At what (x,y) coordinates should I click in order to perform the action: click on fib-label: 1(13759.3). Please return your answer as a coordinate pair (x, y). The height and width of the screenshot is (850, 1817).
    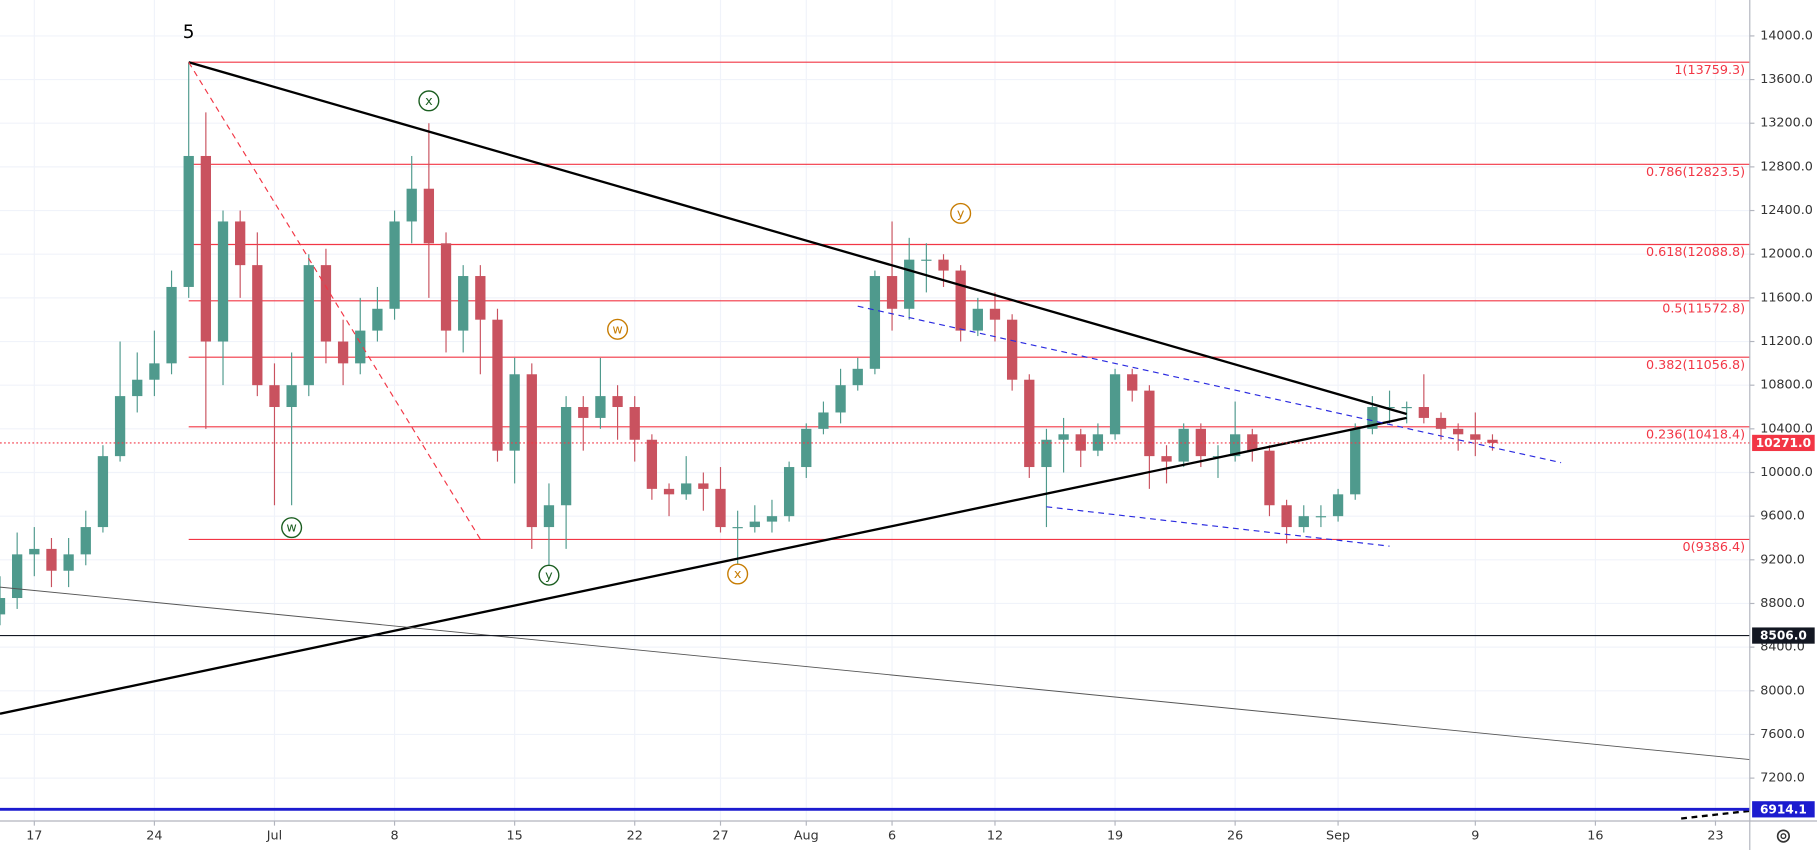
    Looking at the image, I should click on (1709, 70).